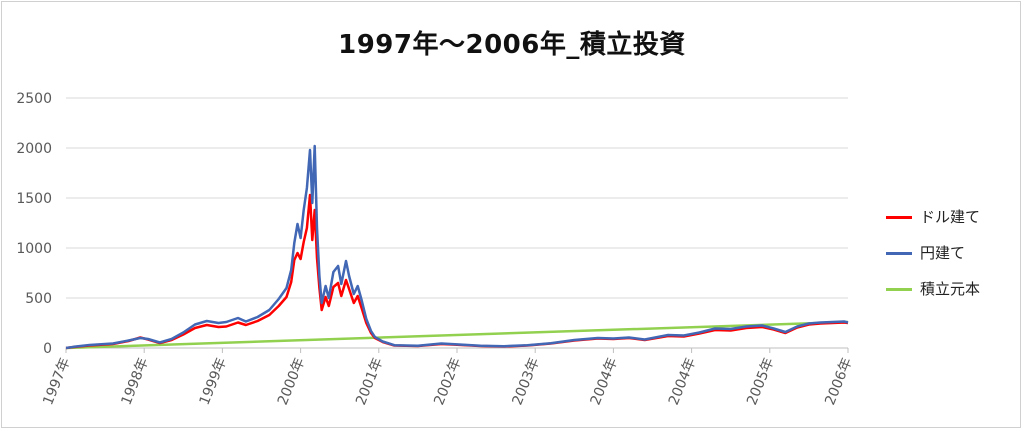  I want to click on y-tick-label: 500, so click(38, 299).